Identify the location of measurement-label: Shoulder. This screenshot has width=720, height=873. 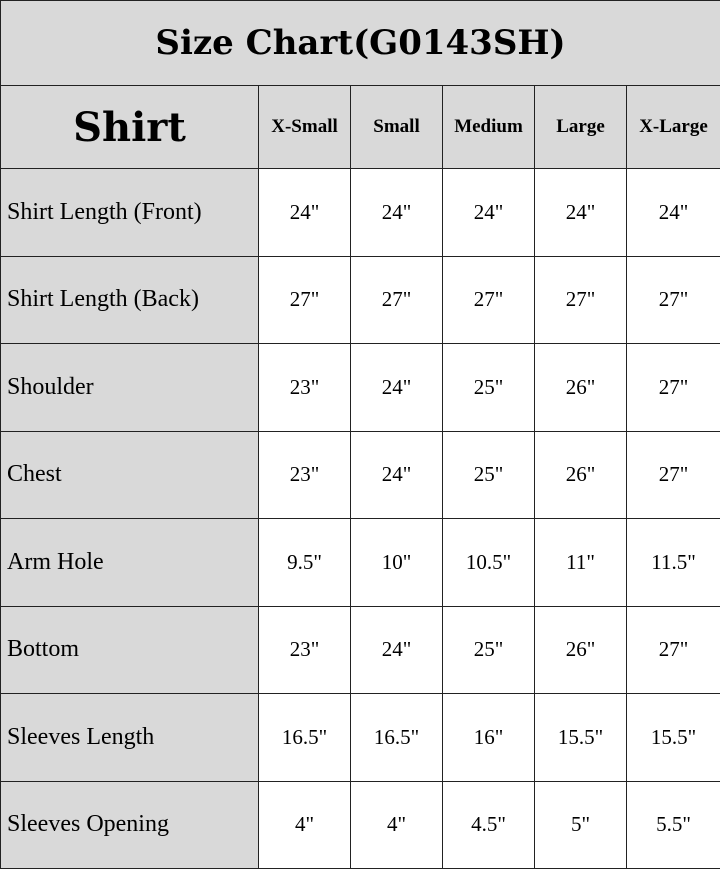
(129, 387).